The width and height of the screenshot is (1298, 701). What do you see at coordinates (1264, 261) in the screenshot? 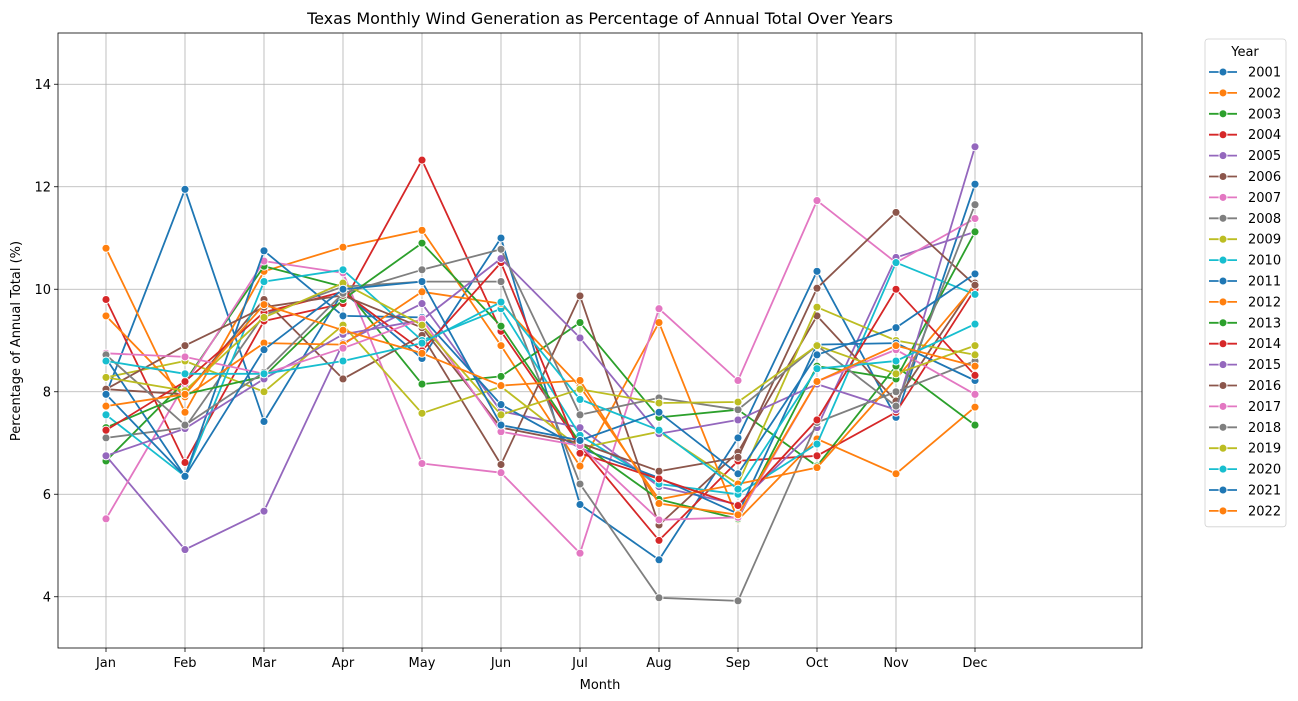
I see `legend-label: 2010` at bounding box center [1264, 261].